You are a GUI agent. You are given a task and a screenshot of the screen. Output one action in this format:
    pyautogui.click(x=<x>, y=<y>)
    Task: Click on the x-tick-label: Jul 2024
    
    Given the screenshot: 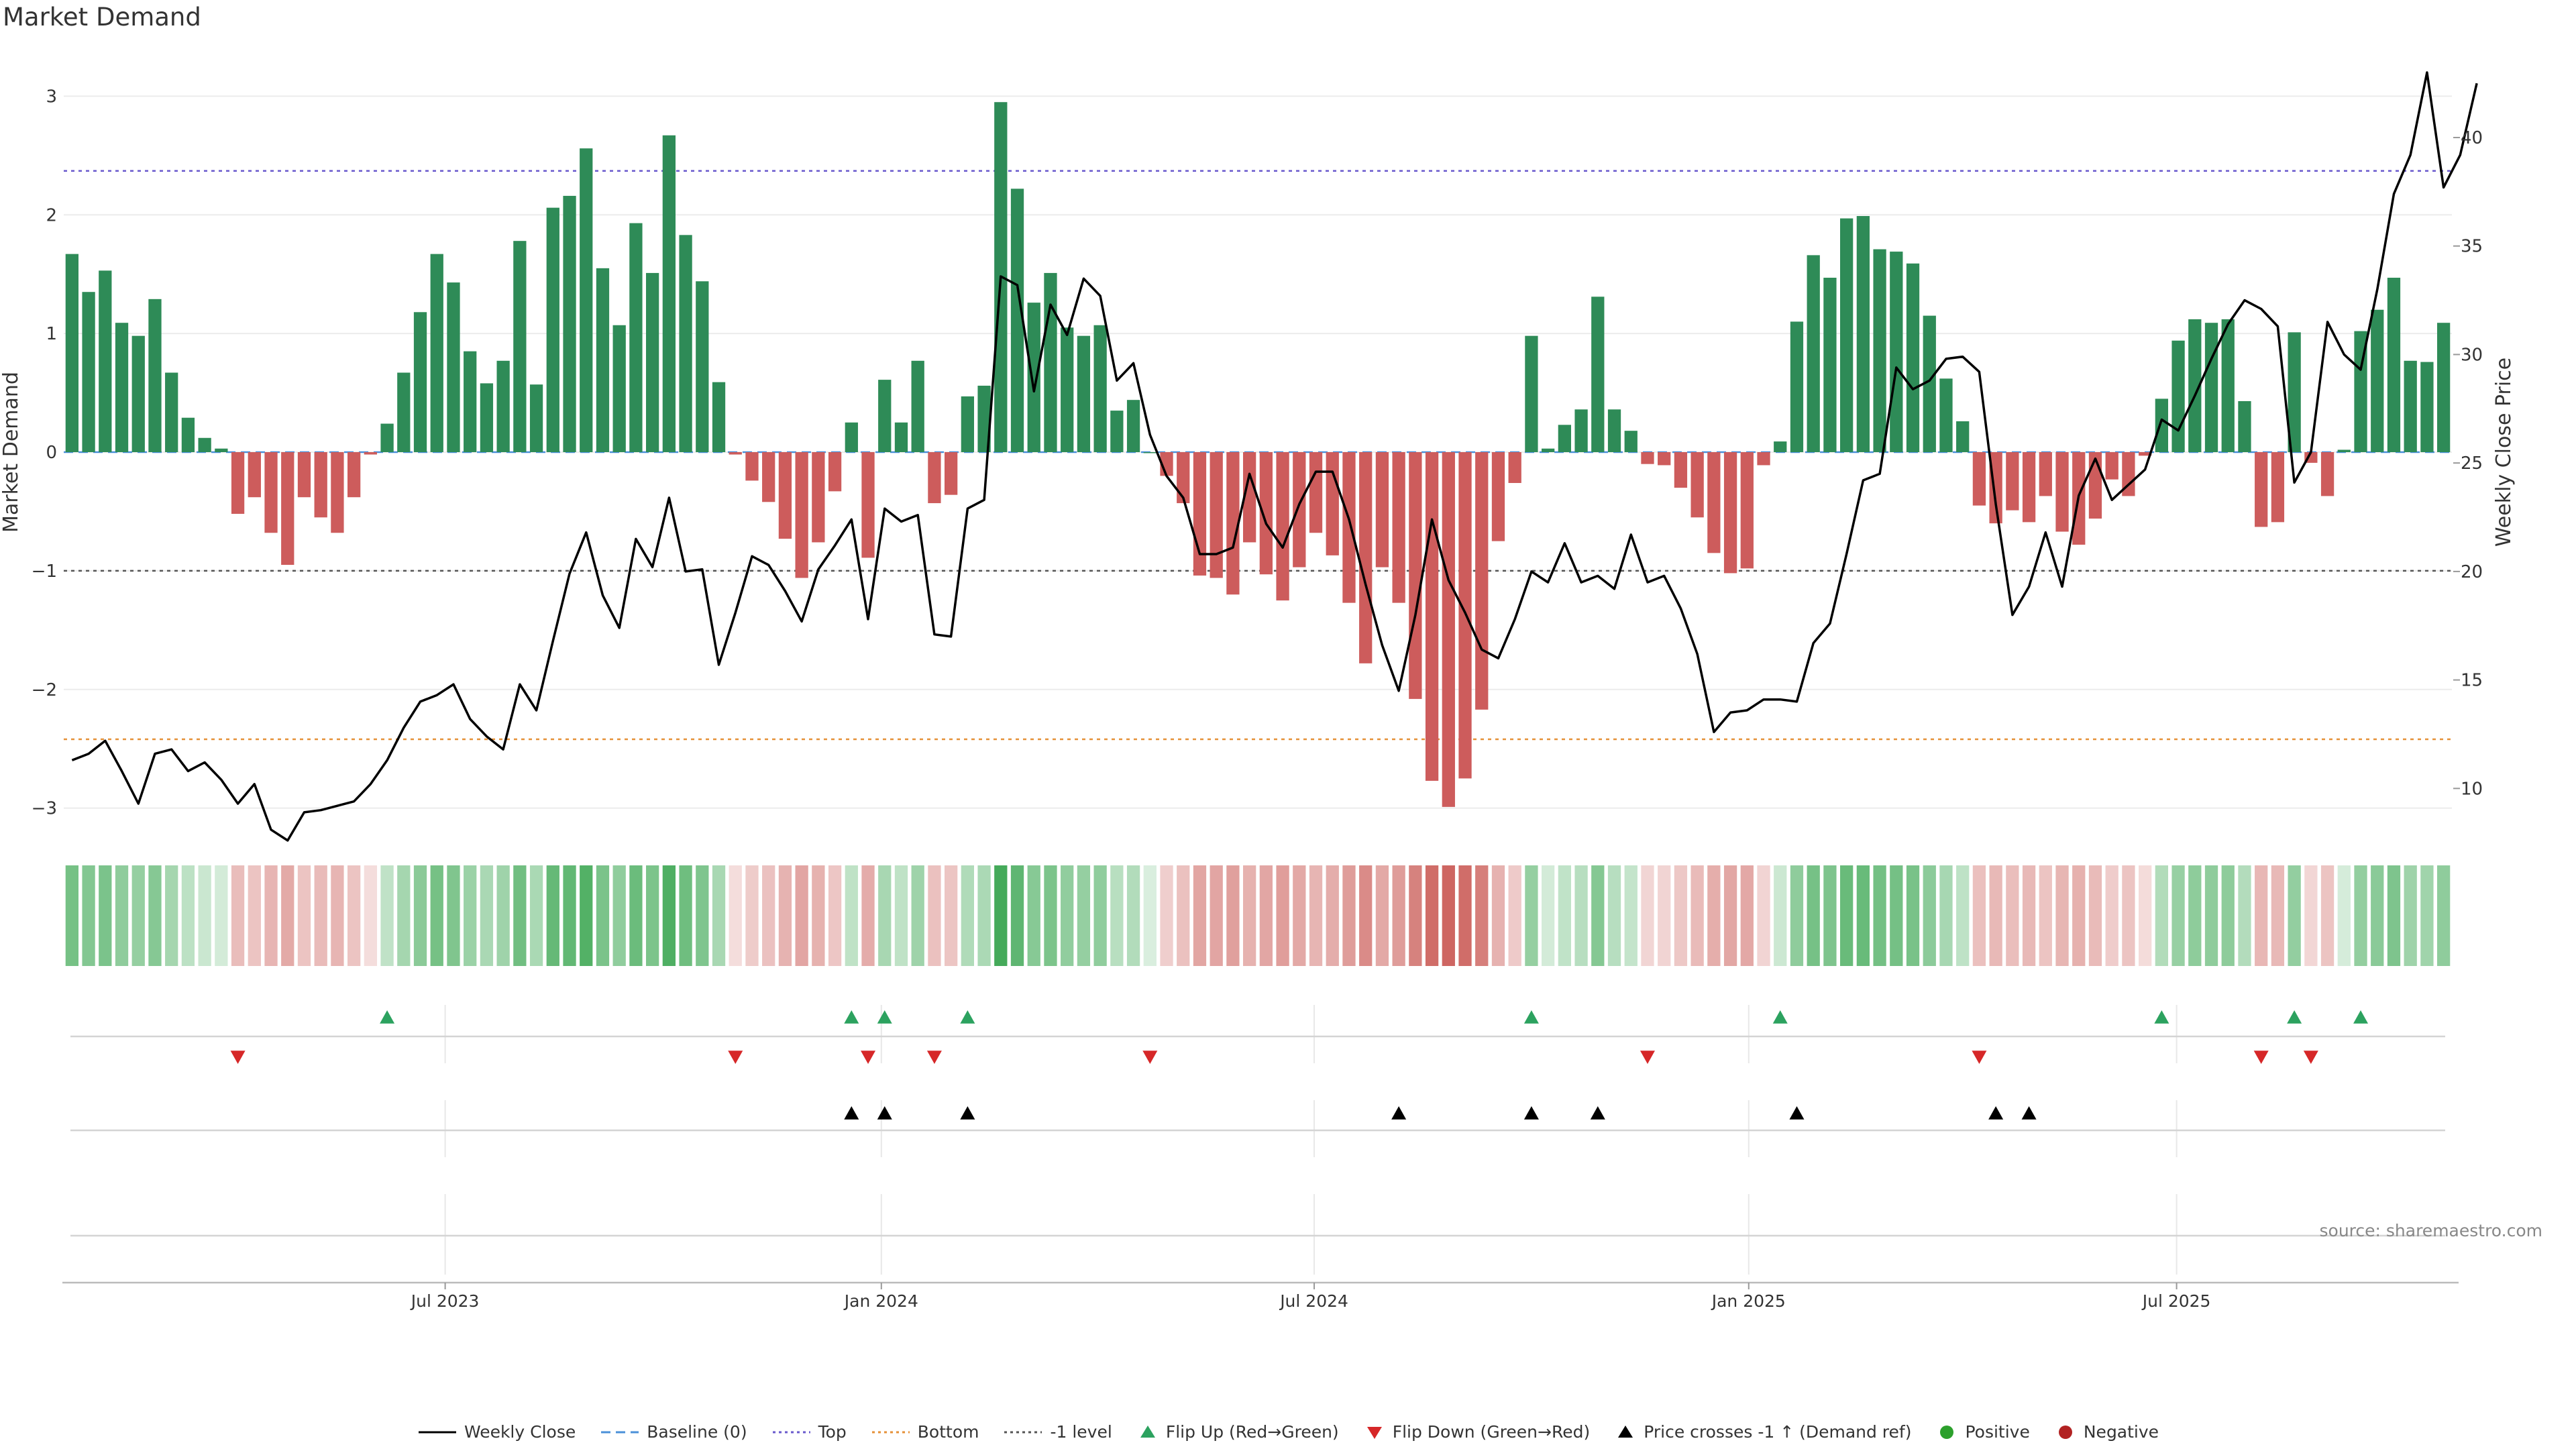 What is the action you would take?
    pyautogui.click(x=1313, y=1301)
    